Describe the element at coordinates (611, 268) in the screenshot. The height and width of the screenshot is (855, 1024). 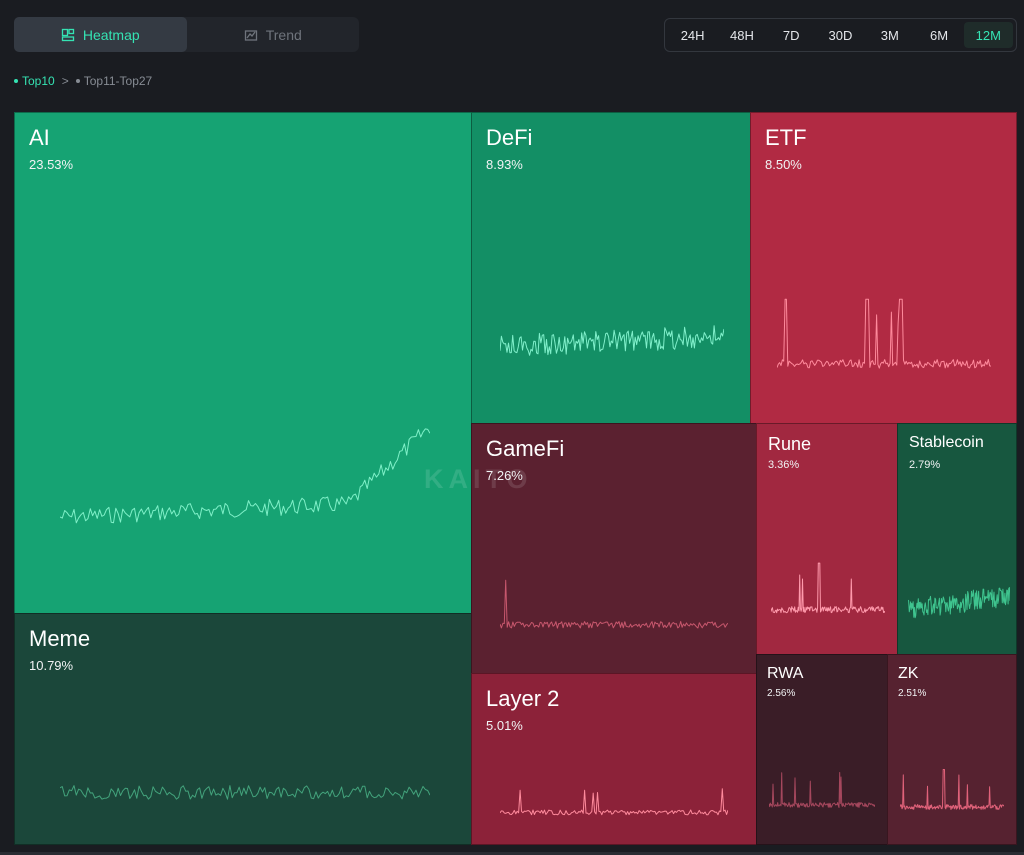
I see `tile-defi: DeFi 8.93%` at that location.